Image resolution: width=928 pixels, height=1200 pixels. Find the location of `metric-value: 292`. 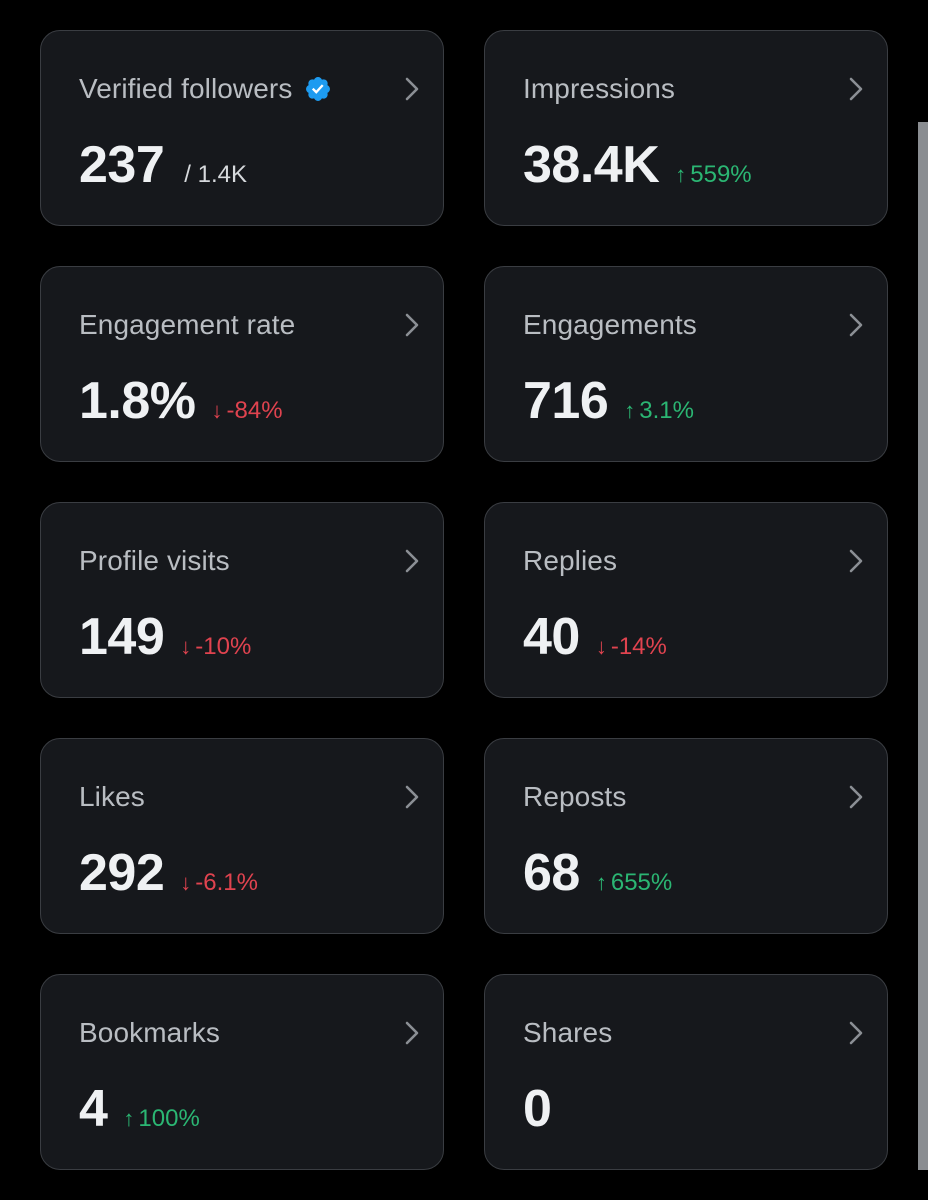

metric-value: 292 is located at coordinates (122, 873).